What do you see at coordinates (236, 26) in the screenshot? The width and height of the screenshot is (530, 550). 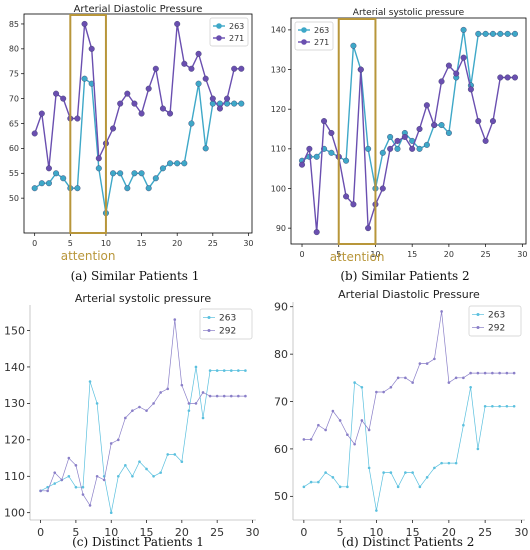 I see `legend-label: 263` at bounding box center [236, 26].